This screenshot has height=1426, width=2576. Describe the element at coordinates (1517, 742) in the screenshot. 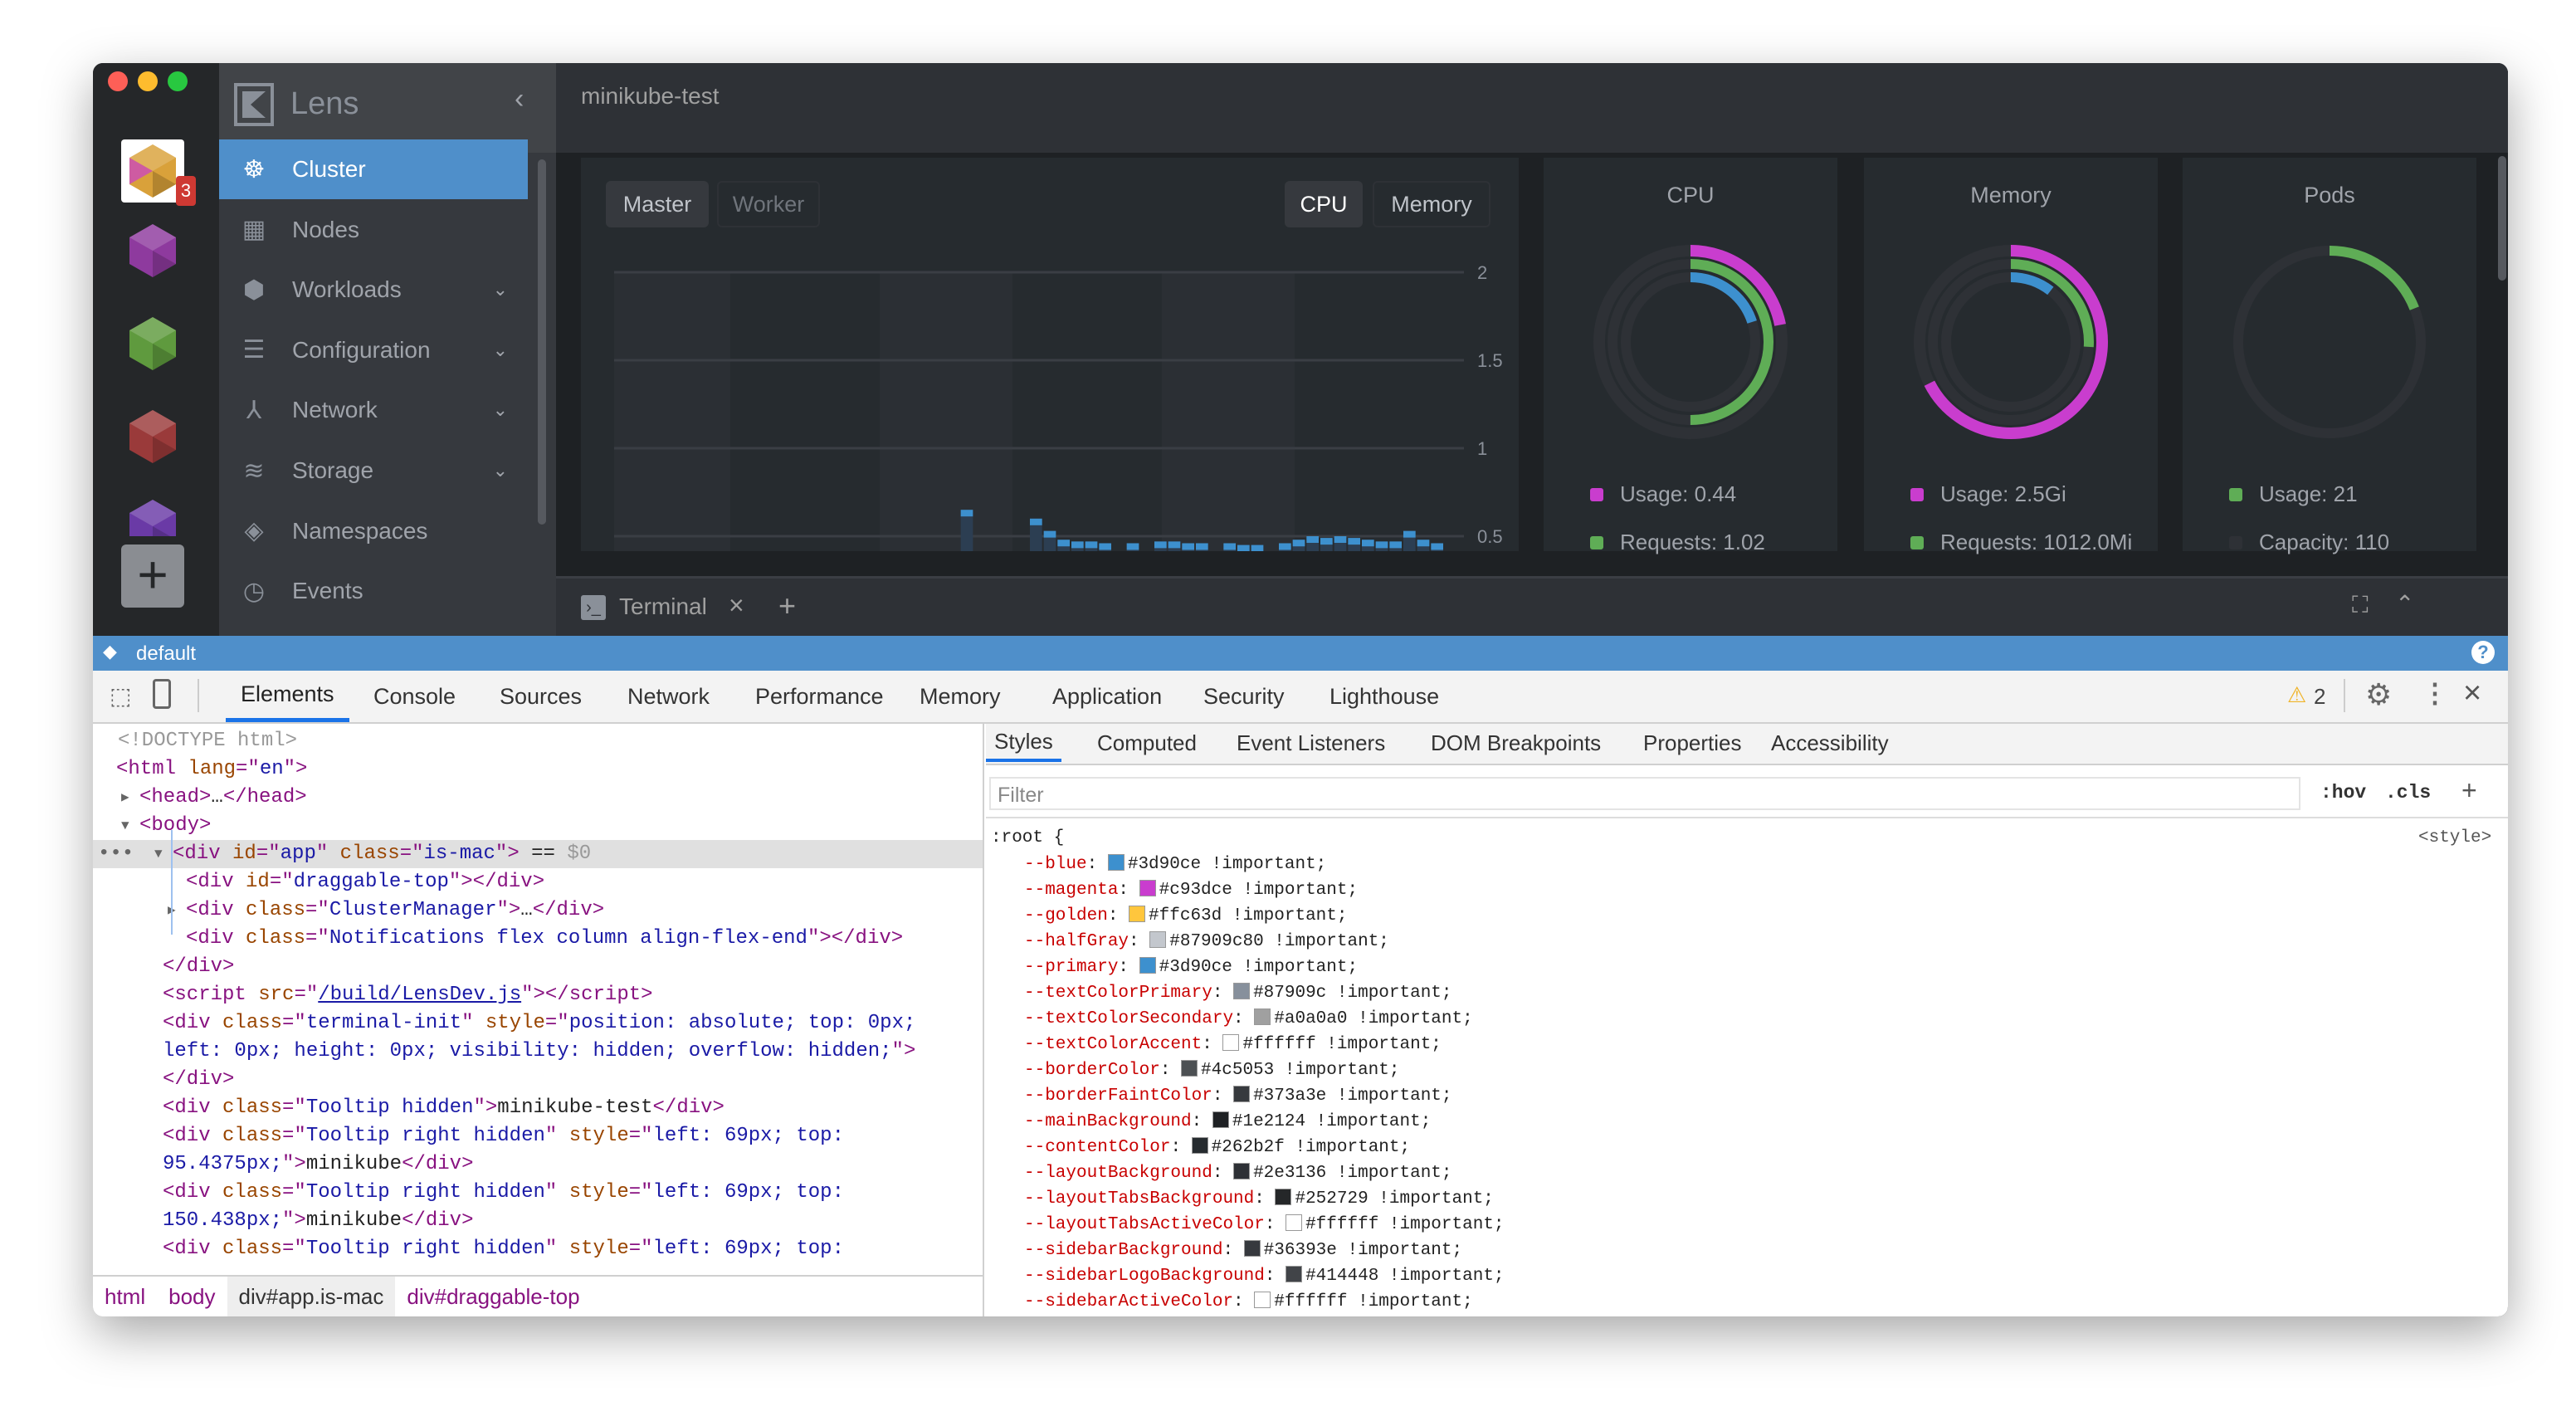

I see `styles-tab-dom-breakpoints: DOM Breakpoints` at that location.